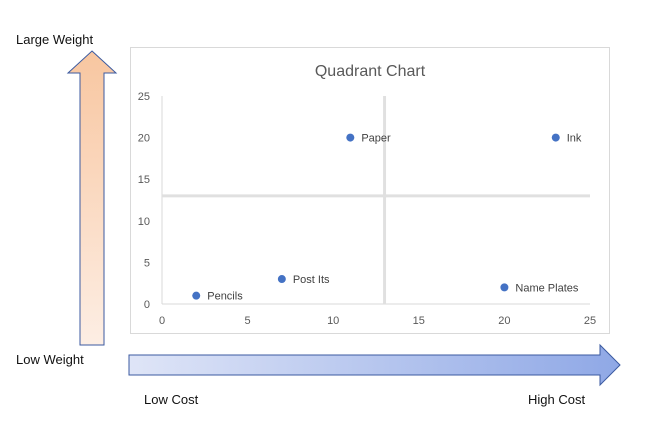  I want to click on large-weight-label: Large Weight, so click(55, 39).